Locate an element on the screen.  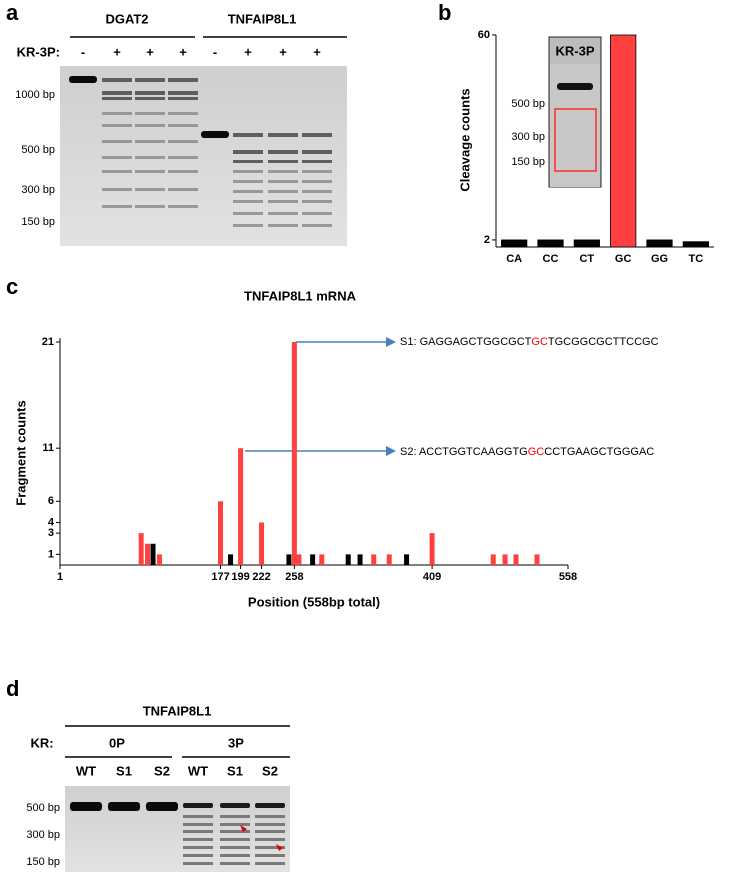
y-axis-label: Fragment counts is located at coordinates (20, 452).